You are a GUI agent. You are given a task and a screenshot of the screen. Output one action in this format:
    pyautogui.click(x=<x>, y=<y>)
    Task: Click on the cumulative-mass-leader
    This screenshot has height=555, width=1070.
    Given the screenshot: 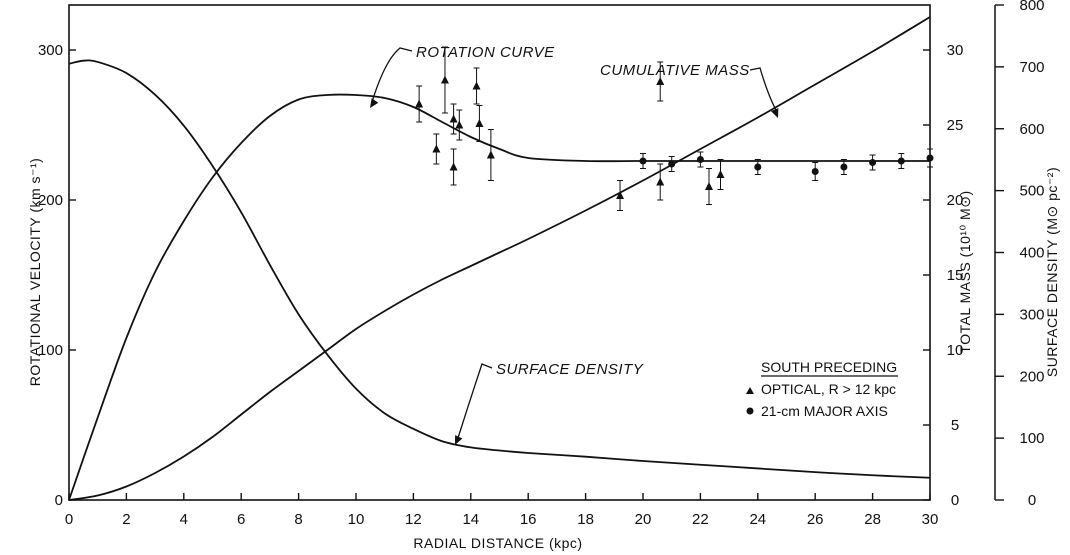 What is the action you would take?
    pyautogui.click(x=763, y=89)
    